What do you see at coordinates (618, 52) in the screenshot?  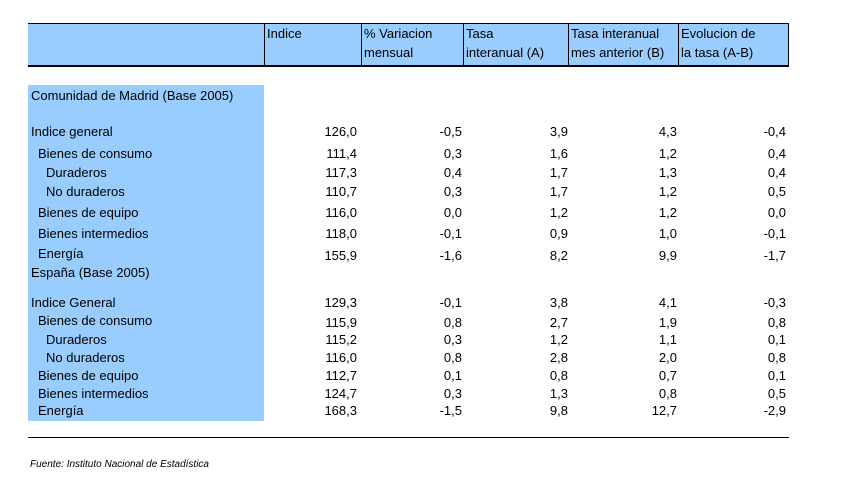 I see `column-header-tasa-b-line2: mes anterior (B)` at bounding box center [618, 52].